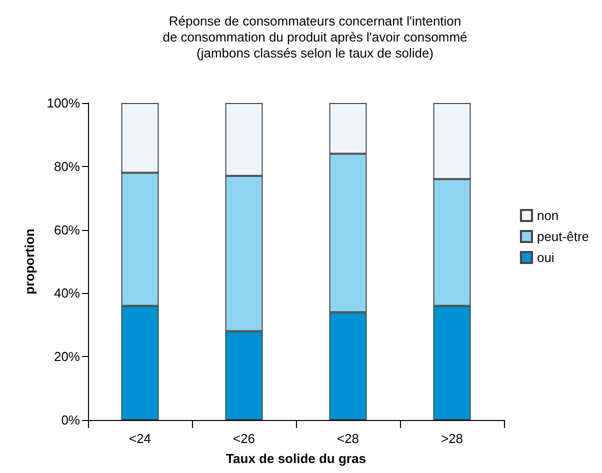  Describe the element at coordinates (67, 166) in the screenshot. I see `y-tick-label: 80%` at that location.